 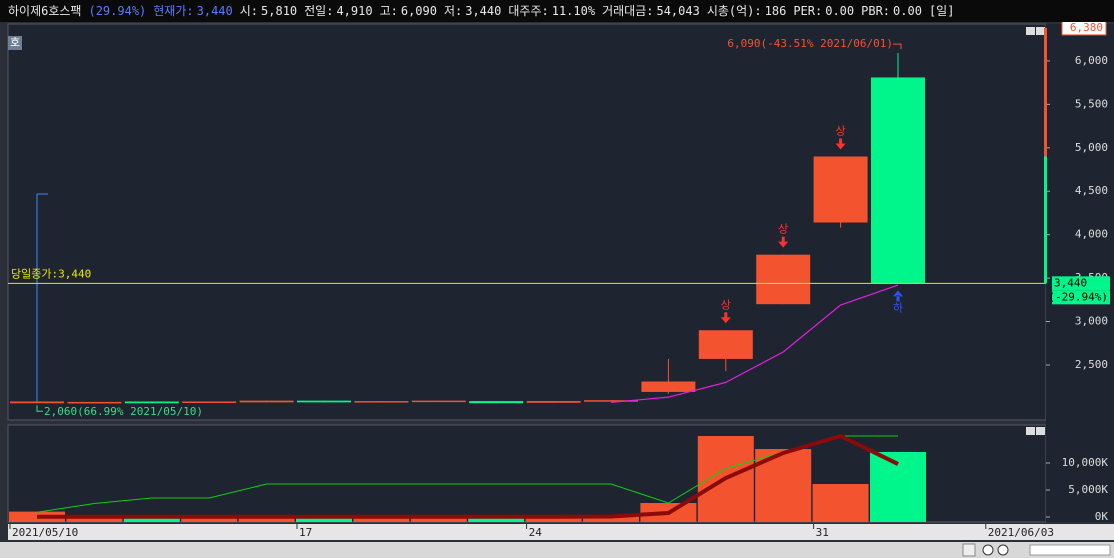 What do you see at coordinates (1091, 364) in the screenshot?
I see `y-tick-label: 2,500` at bounding box center [1091, 364].